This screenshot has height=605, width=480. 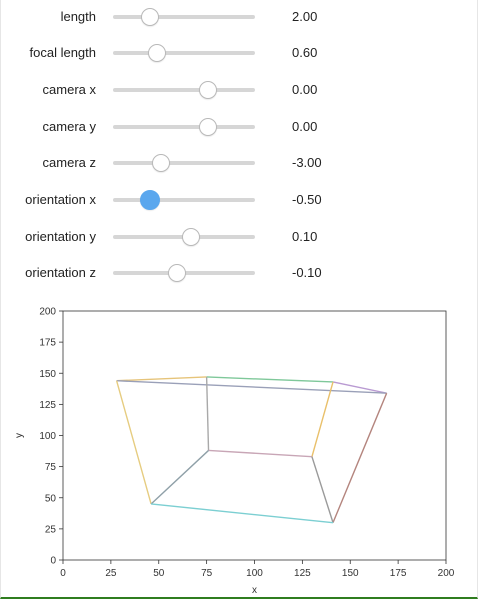 What do you see at coordinates (307, 162) in the screenshot?
I see `slider-value: -3.00` at bounding box center [307, 162].